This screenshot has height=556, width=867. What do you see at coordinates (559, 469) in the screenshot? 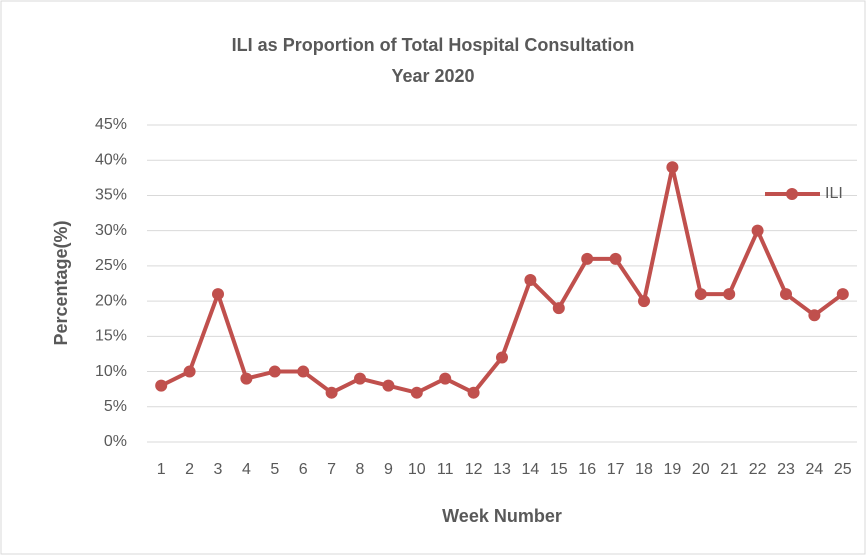
I see `x-tick-label: 15` at bounding box center [559, 469].